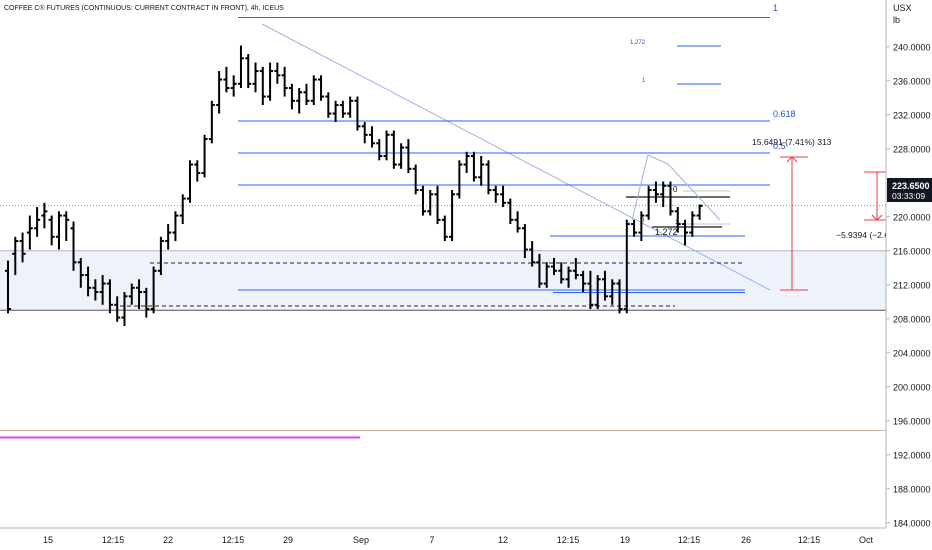 The width and height of the screenshot is (932, 550). Describe the element at coordinates (676, 187) in the screenshot. I see `pattern-zigzag` at that location.